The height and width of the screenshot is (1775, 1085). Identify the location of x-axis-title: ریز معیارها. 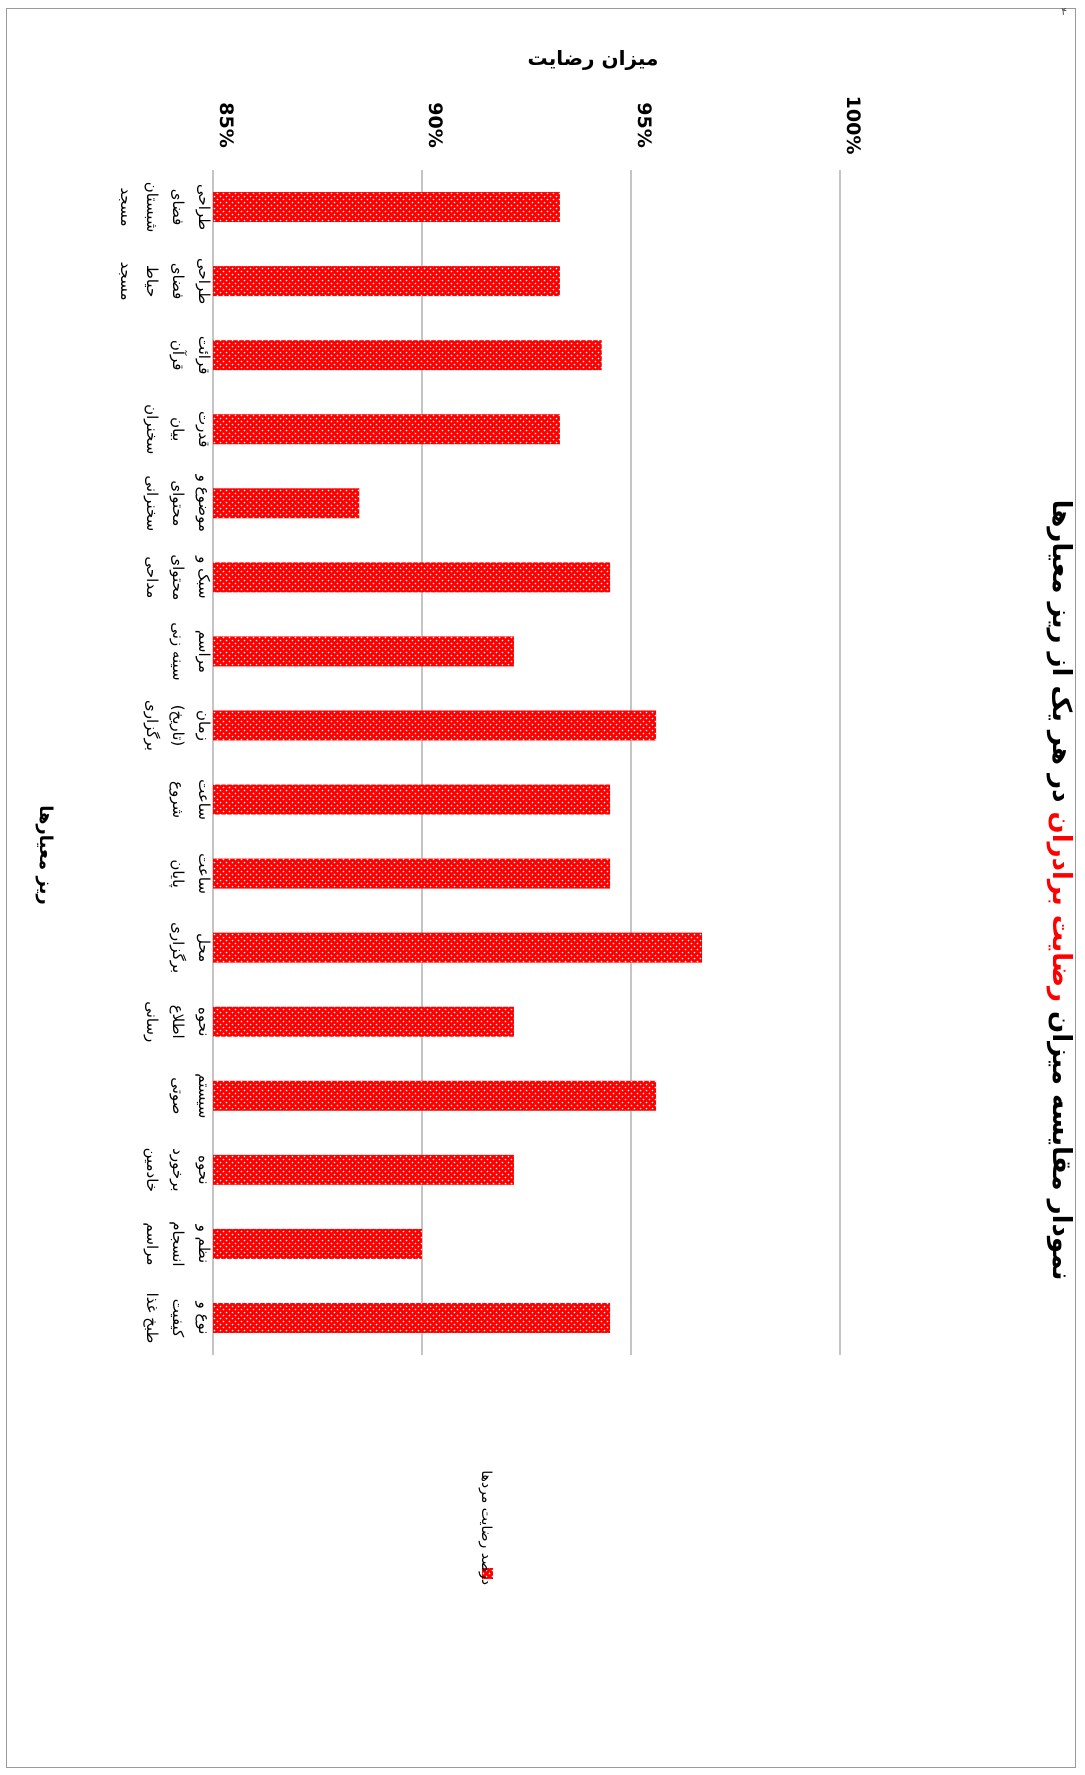
(45, 855).